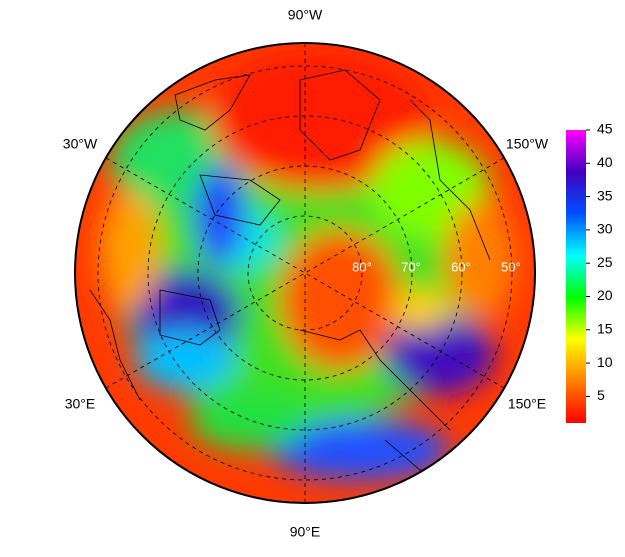 The width and height of the screenshot is (625, 557). Describe the element at coordinates (511, 266) in the screenshot. I see `lat-label: 50°` at that location.